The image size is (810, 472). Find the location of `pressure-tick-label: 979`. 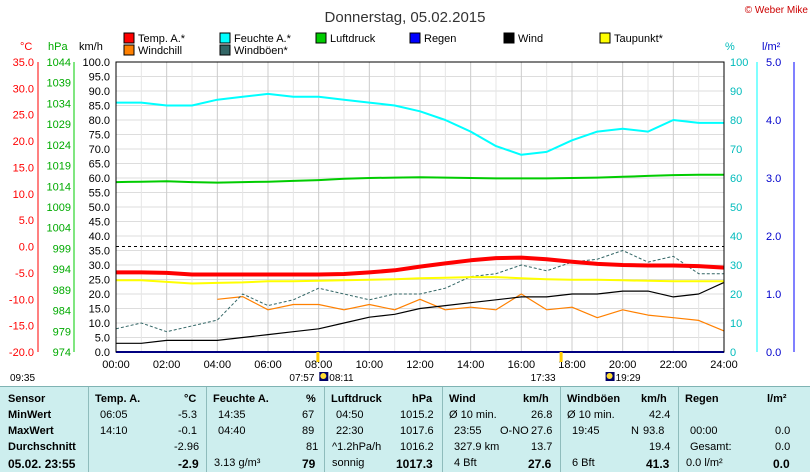

pressure-tick-label: 979 is located at coordinates (62, 332).